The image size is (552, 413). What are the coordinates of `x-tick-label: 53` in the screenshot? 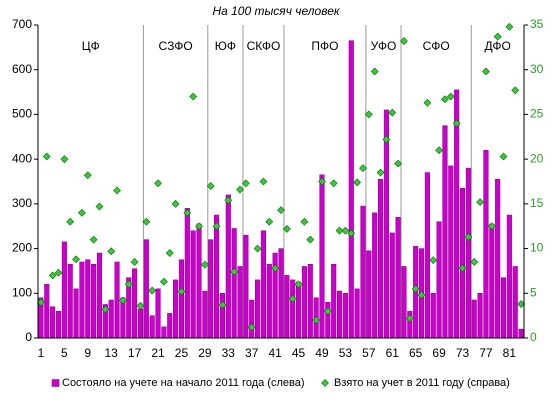 It's located at (346, 353).